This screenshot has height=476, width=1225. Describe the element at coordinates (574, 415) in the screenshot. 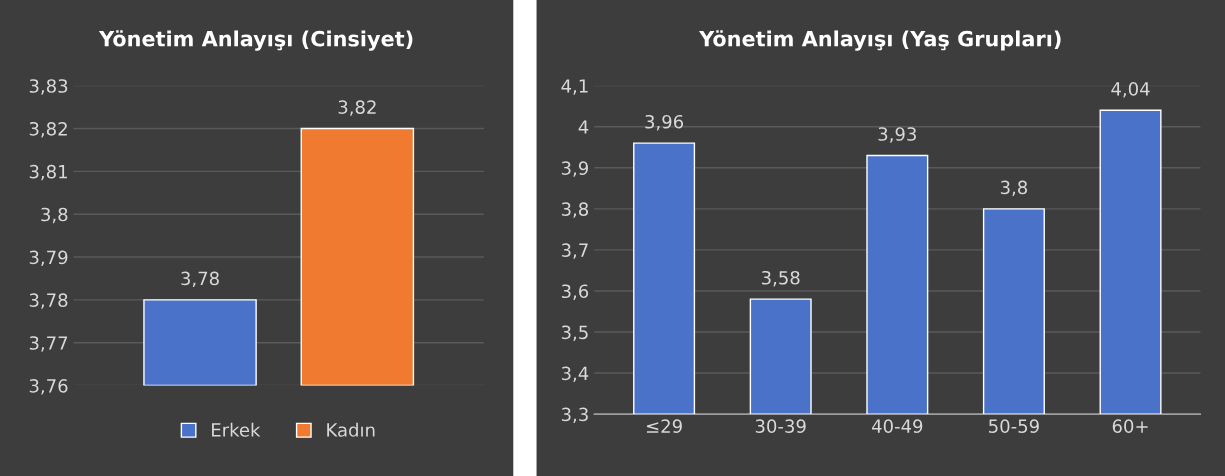

I see `y-tick-label: 3,3` at that location.